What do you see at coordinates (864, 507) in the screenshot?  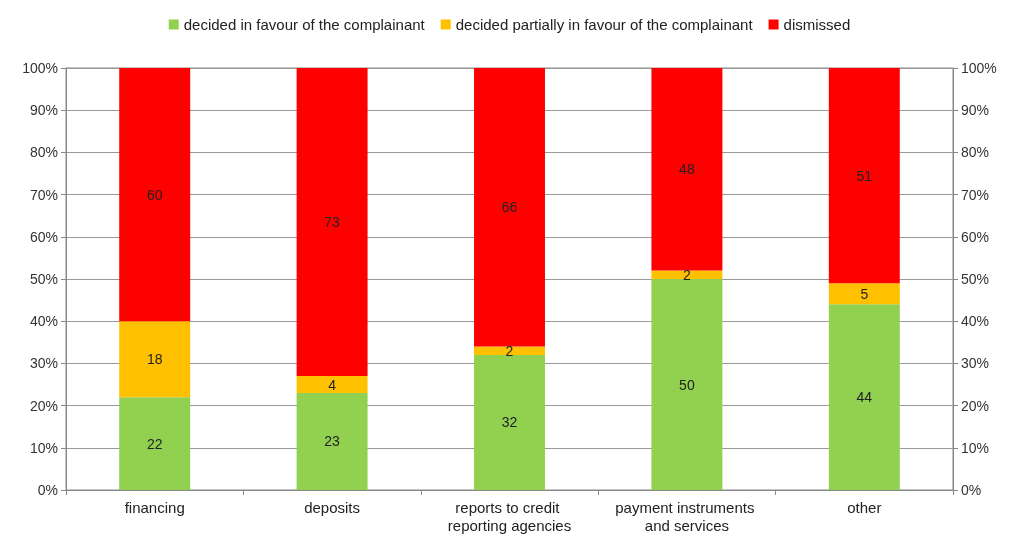 I see `x-tick-label: other` at bounding box center [864, 507].